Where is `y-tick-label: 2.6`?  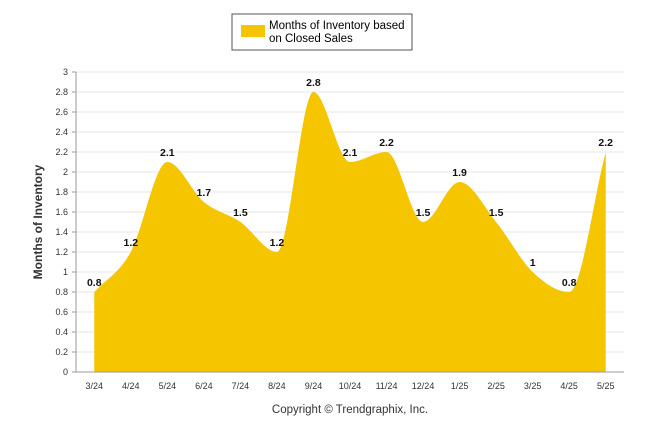
y-tick-label: 2.6 is located at coordinates (61, 112).